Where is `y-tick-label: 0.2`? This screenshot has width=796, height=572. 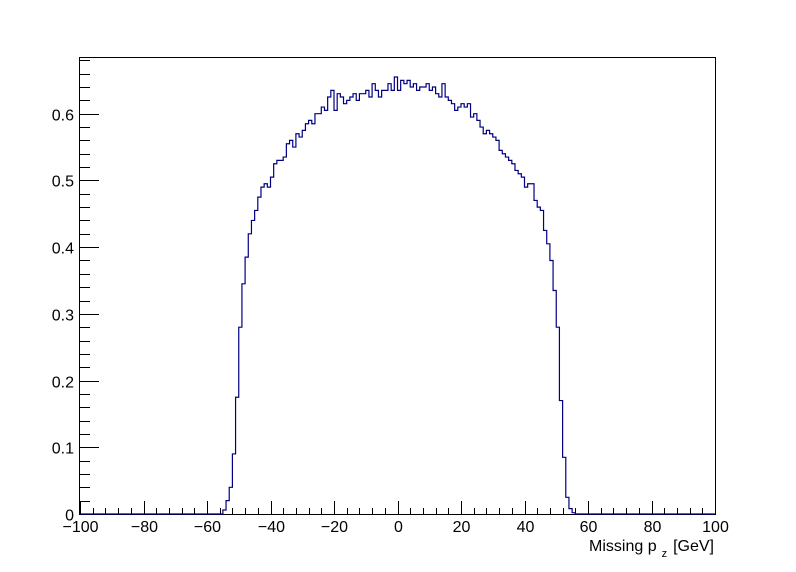 y-tick-label: 0.2 is located at coordinates (63, 383).